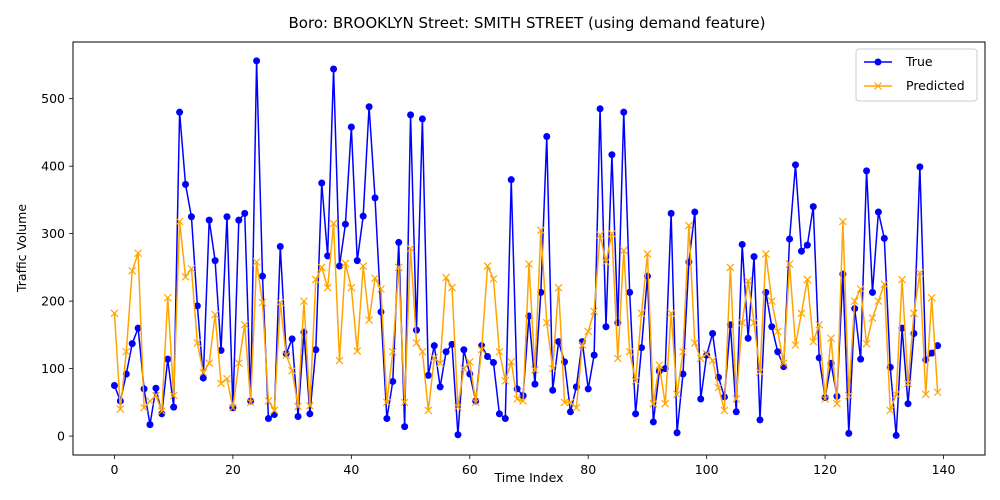 The width and height of the screenshot is (1000, 500). What do you see at coordinates (53, 98) in the screenshot?
I see `y-tick-label: 500` at bounding box center [53, 98].